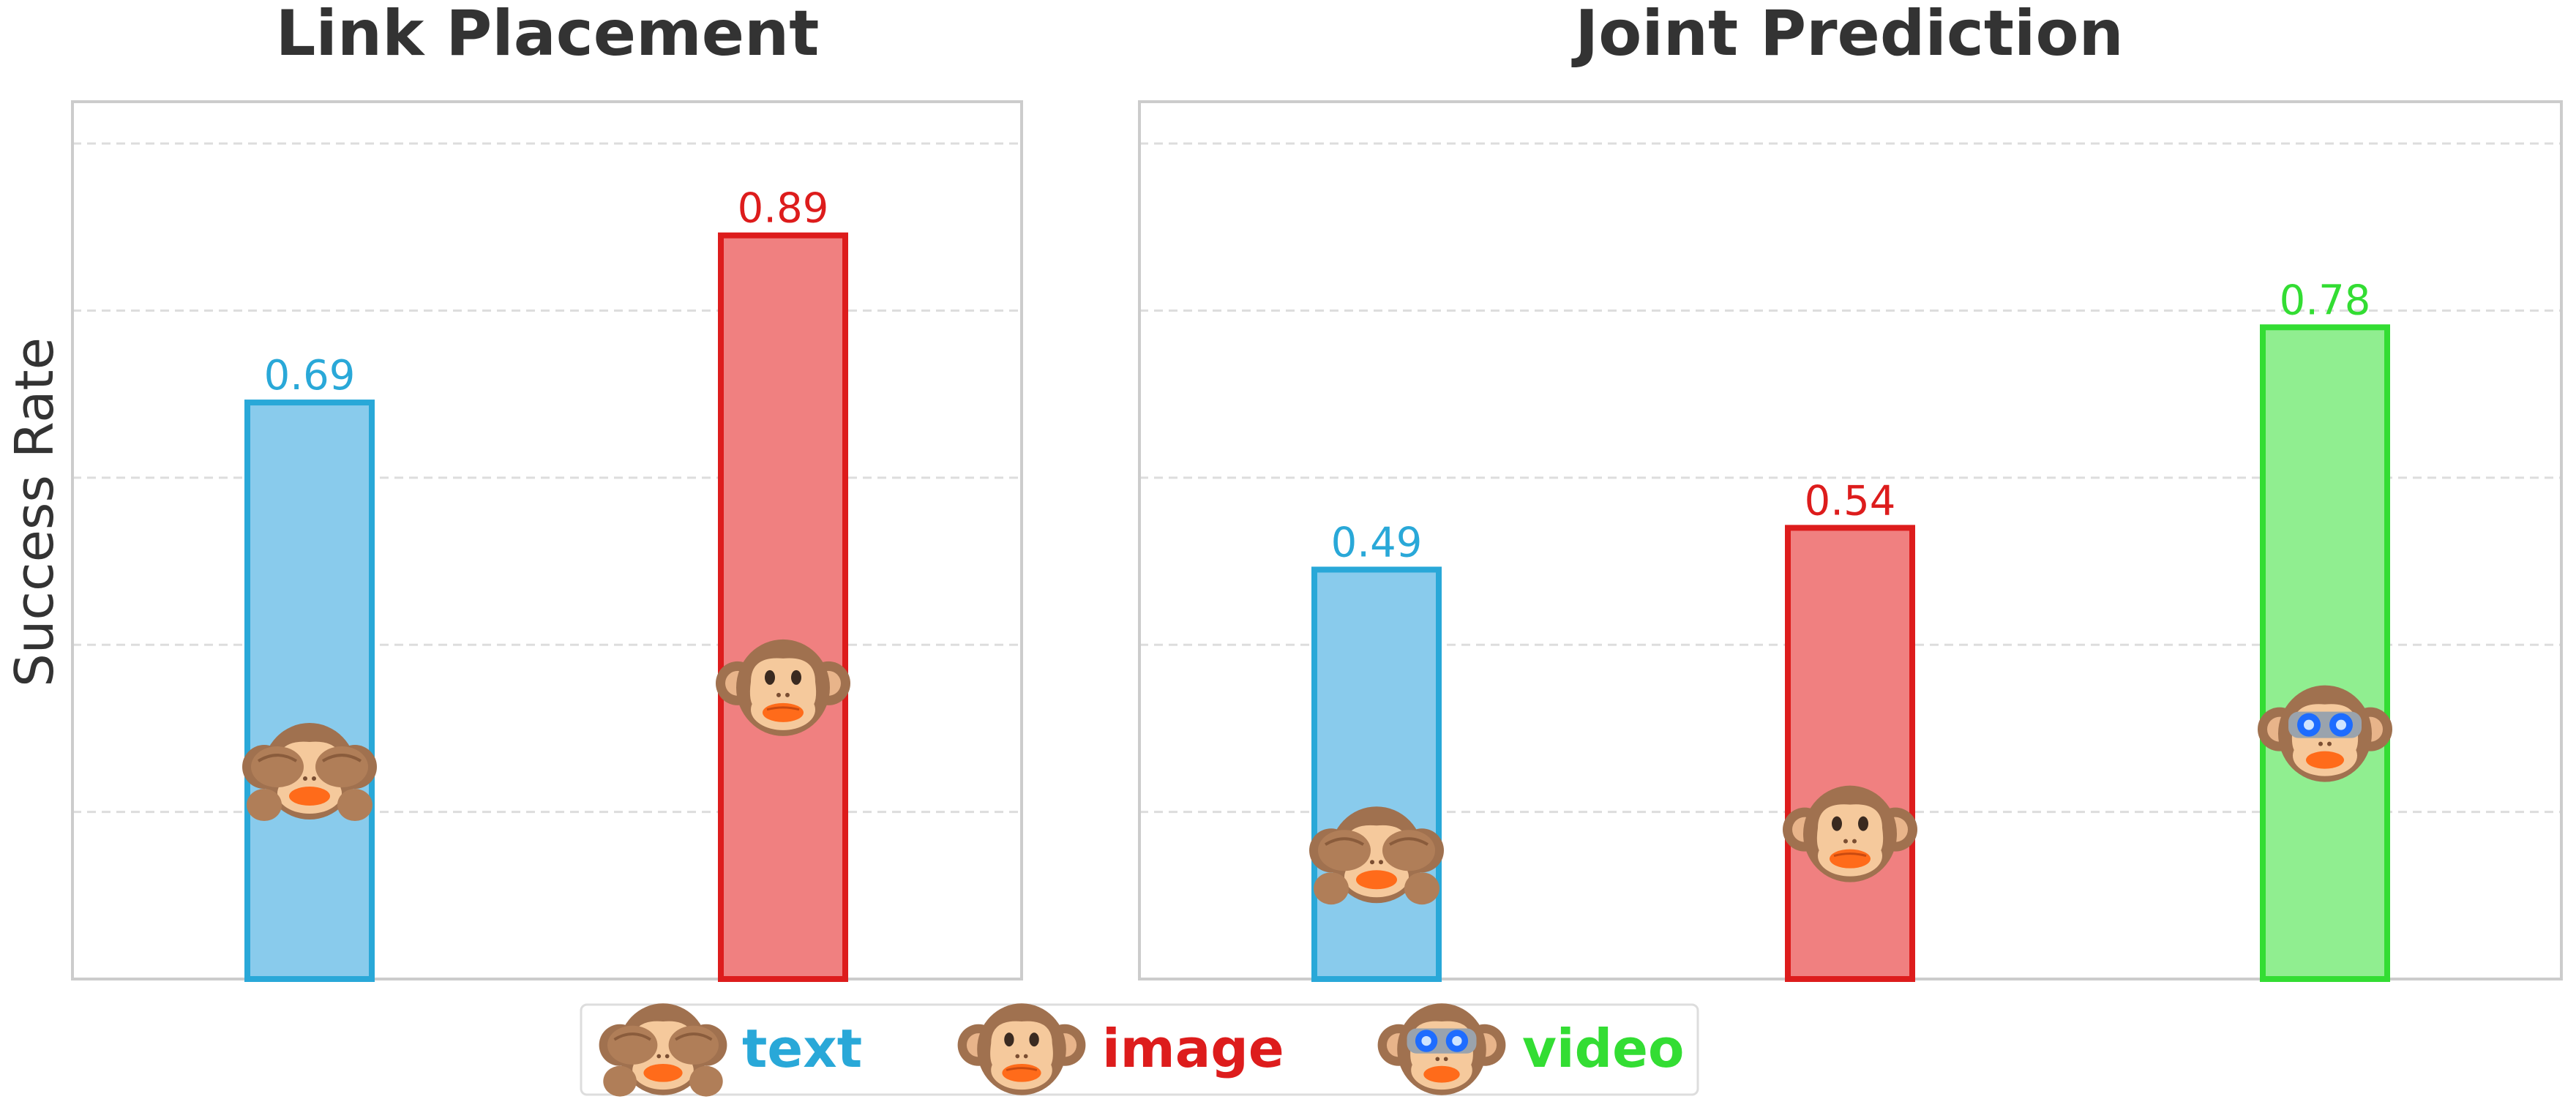 This screenshot has width=2576, height=1110. I want to click on bar-group-video: 0.78, so click(2325, 630).